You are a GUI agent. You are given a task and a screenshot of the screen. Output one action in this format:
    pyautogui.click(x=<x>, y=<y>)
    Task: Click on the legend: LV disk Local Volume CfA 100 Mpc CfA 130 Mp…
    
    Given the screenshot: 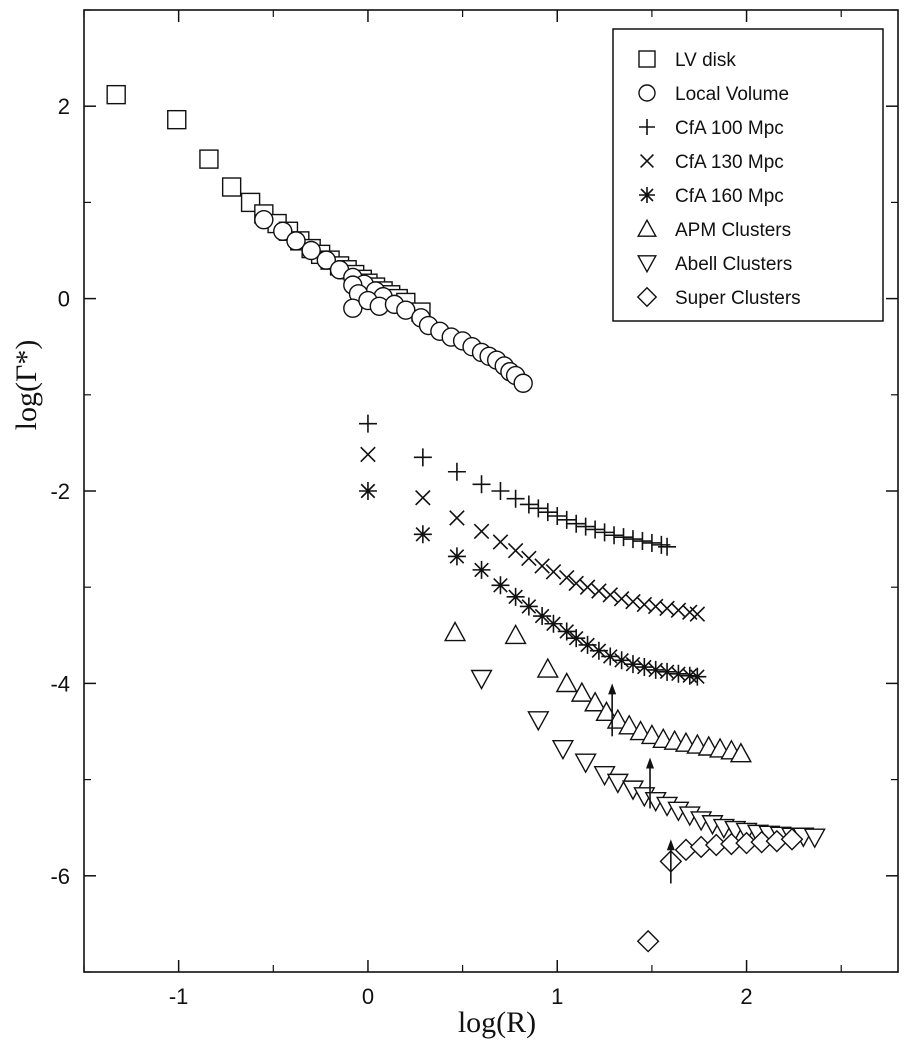 What is the action you would take?
    pyautogui.click(x=748, y=175)
    